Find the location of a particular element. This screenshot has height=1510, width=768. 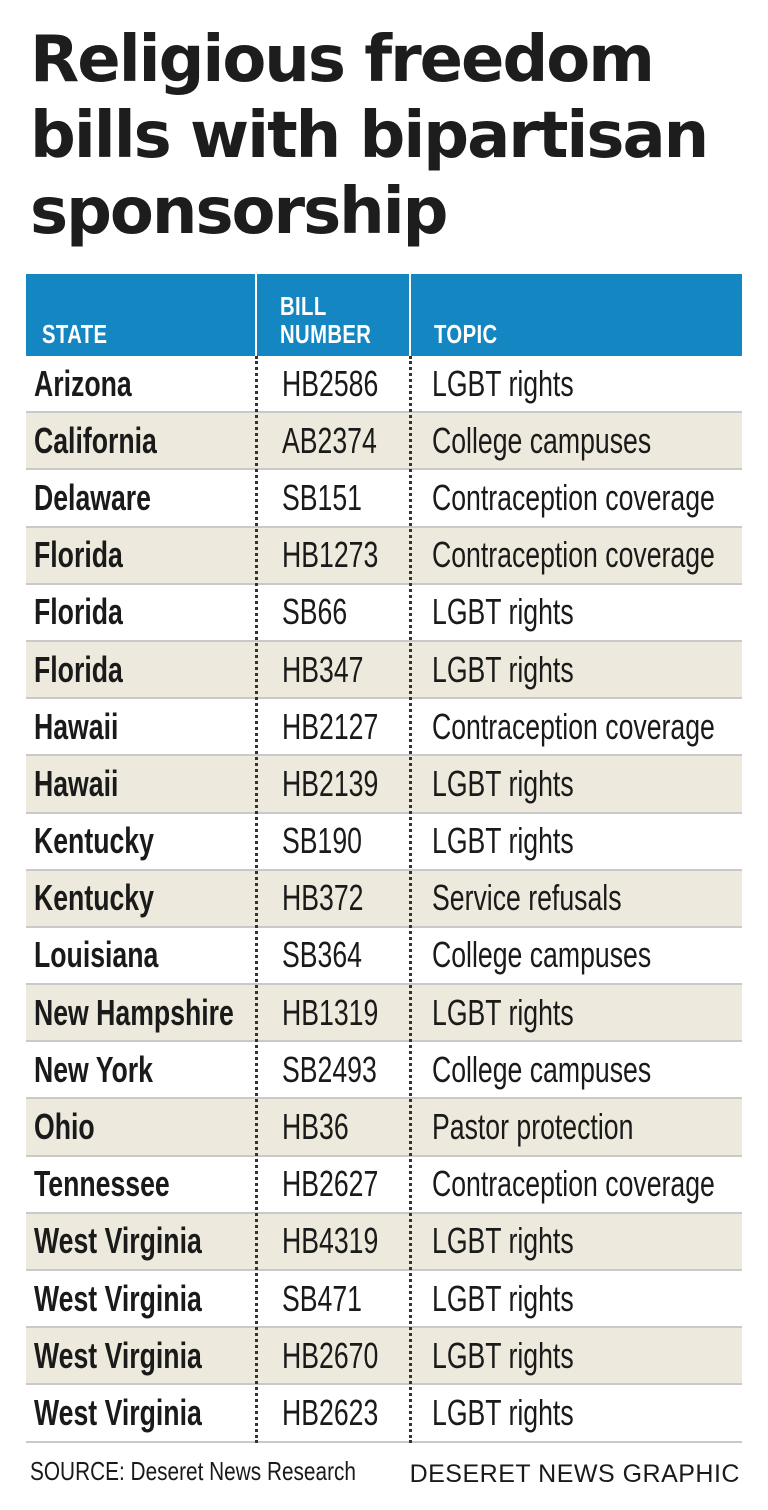

graphic-credit: DESERET NEWS GRAPHIC is located at coordinates (574, 1474).